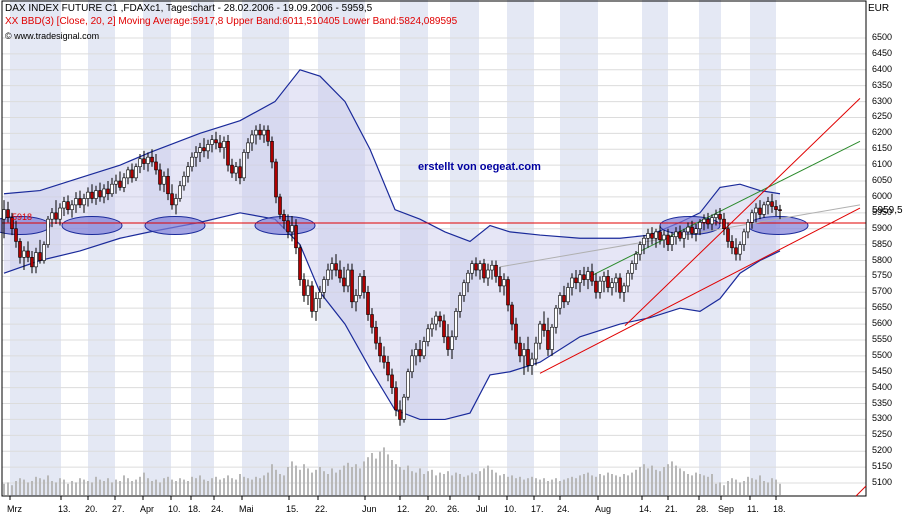 This screenshot has width=907, height=518. What do you see at coordinates (537, 509) in the screenshot?
I see `x-tick-label: 17.` at bounding box center [537, 509].